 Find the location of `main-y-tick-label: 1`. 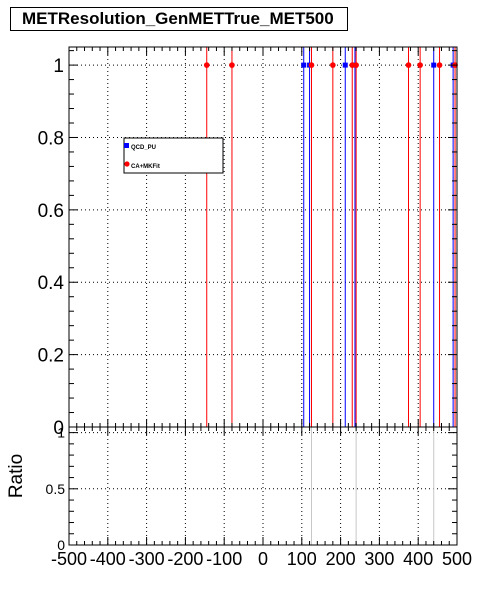

main-y-tick-label: 1 is located at coordinates (58, 66).